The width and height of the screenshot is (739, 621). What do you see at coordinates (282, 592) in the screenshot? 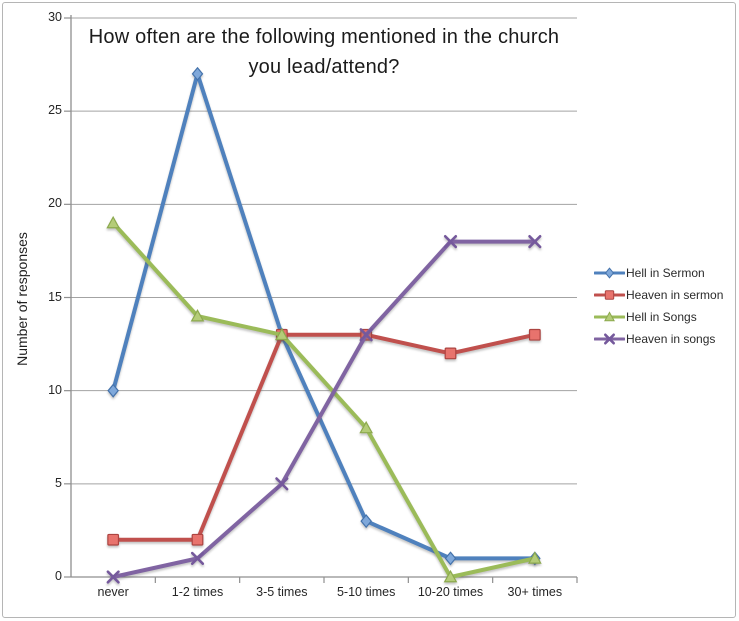
I see `x-tick-label: 3-5 times` at bounding box center [282, 592].